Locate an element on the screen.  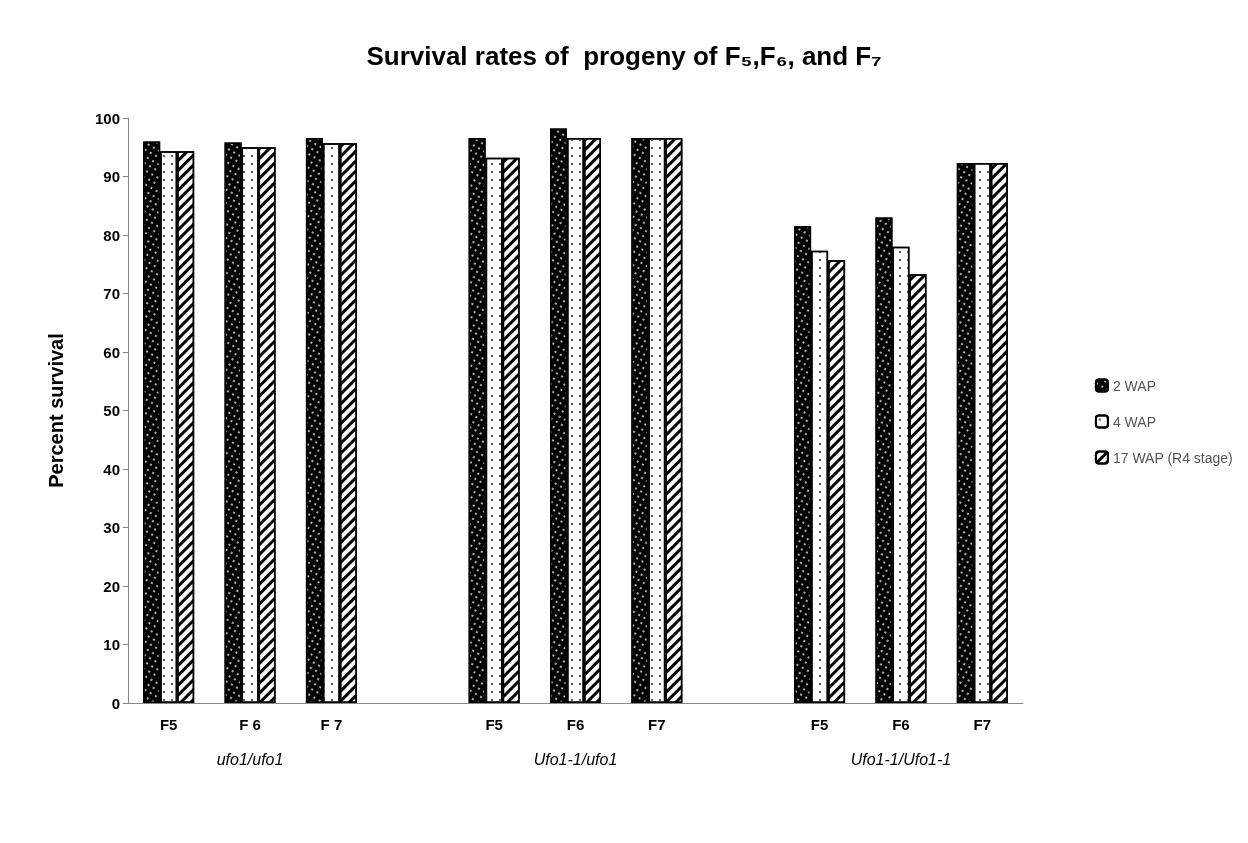
y-tick-label: 10 is located at coordinates (111, 644).